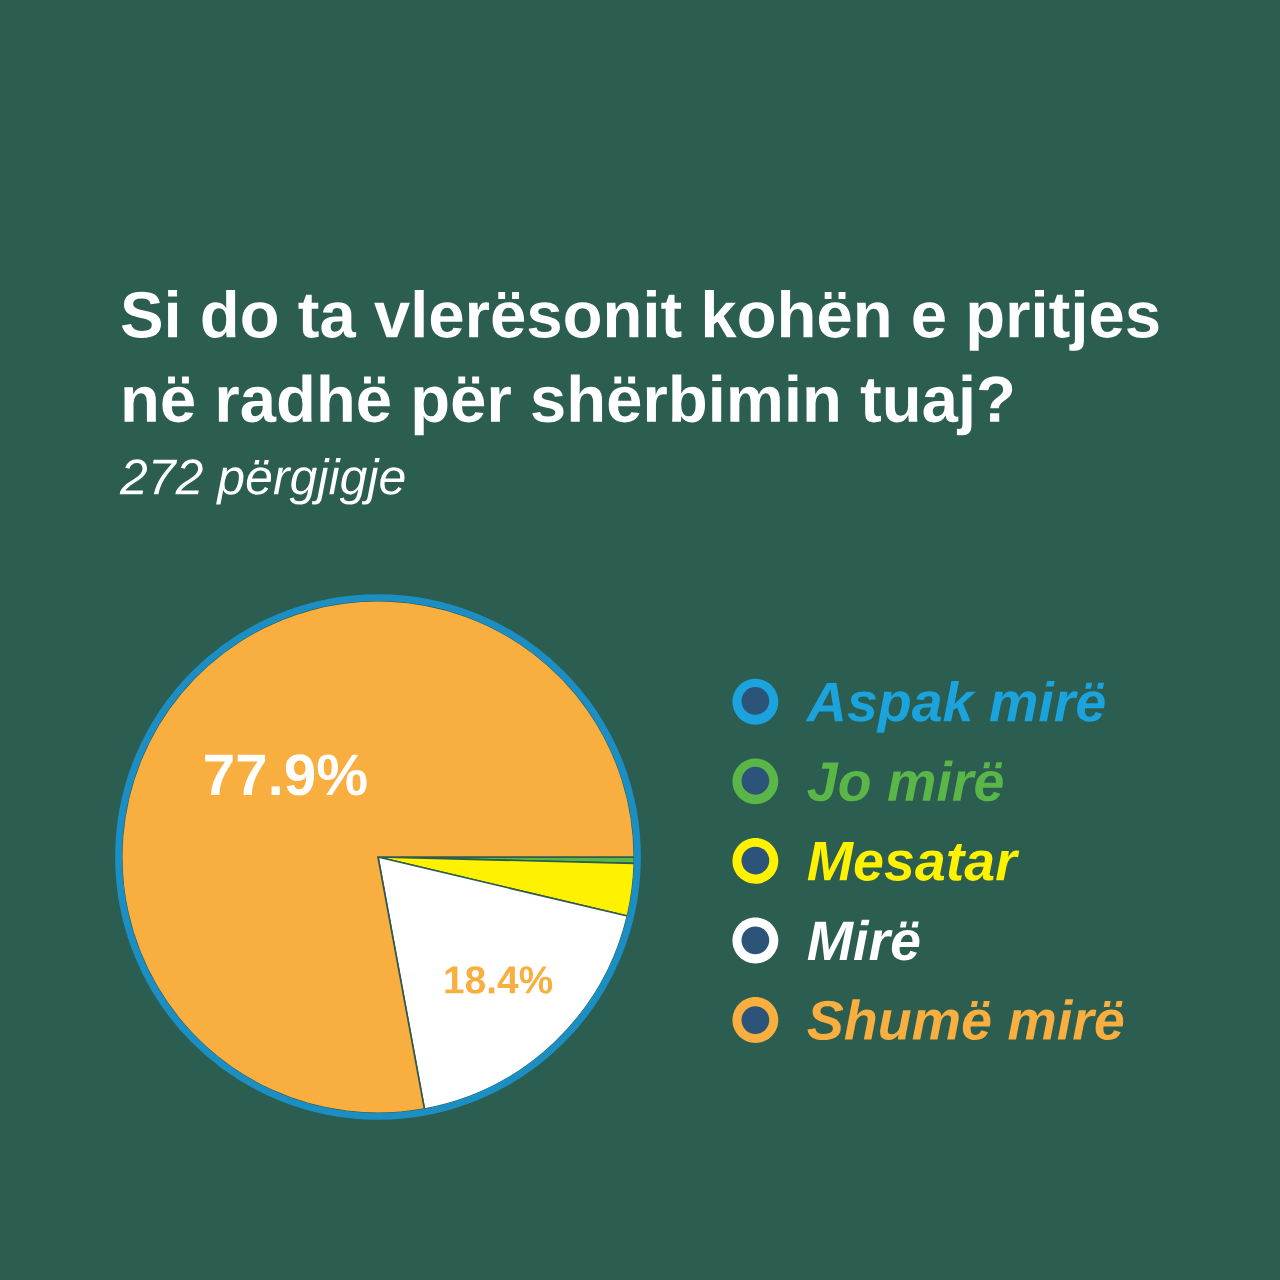  What do you see at coordinates (640, 363) in the screenshot?
I see `chart-title: Si do ta vlerësonit kohën e pritjes në radhë për shërbimin tuaj?` at bounding box center [640, 363].